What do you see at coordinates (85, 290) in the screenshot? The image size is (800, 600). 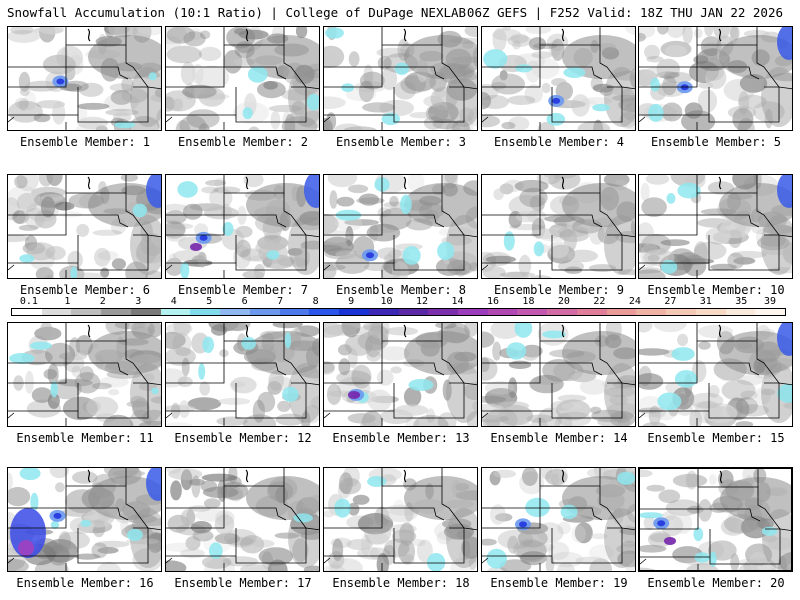 I see `ensemble-member-label: Ensemble Member: 6` at bounding box center [85, 290].